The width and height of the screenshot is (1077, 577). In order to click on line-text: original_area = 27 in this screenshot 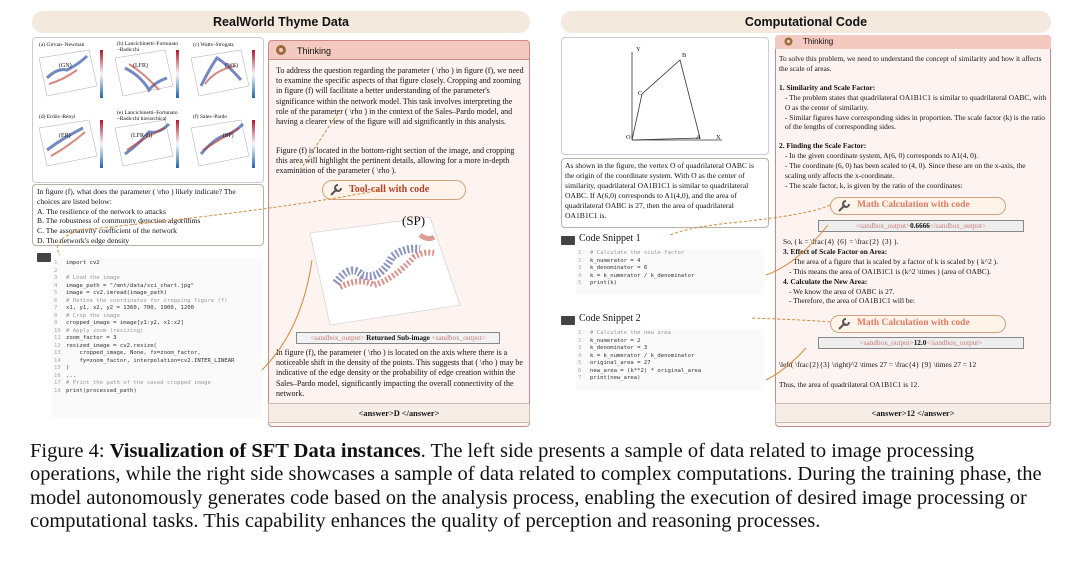, I will do `click(620, 363)`.